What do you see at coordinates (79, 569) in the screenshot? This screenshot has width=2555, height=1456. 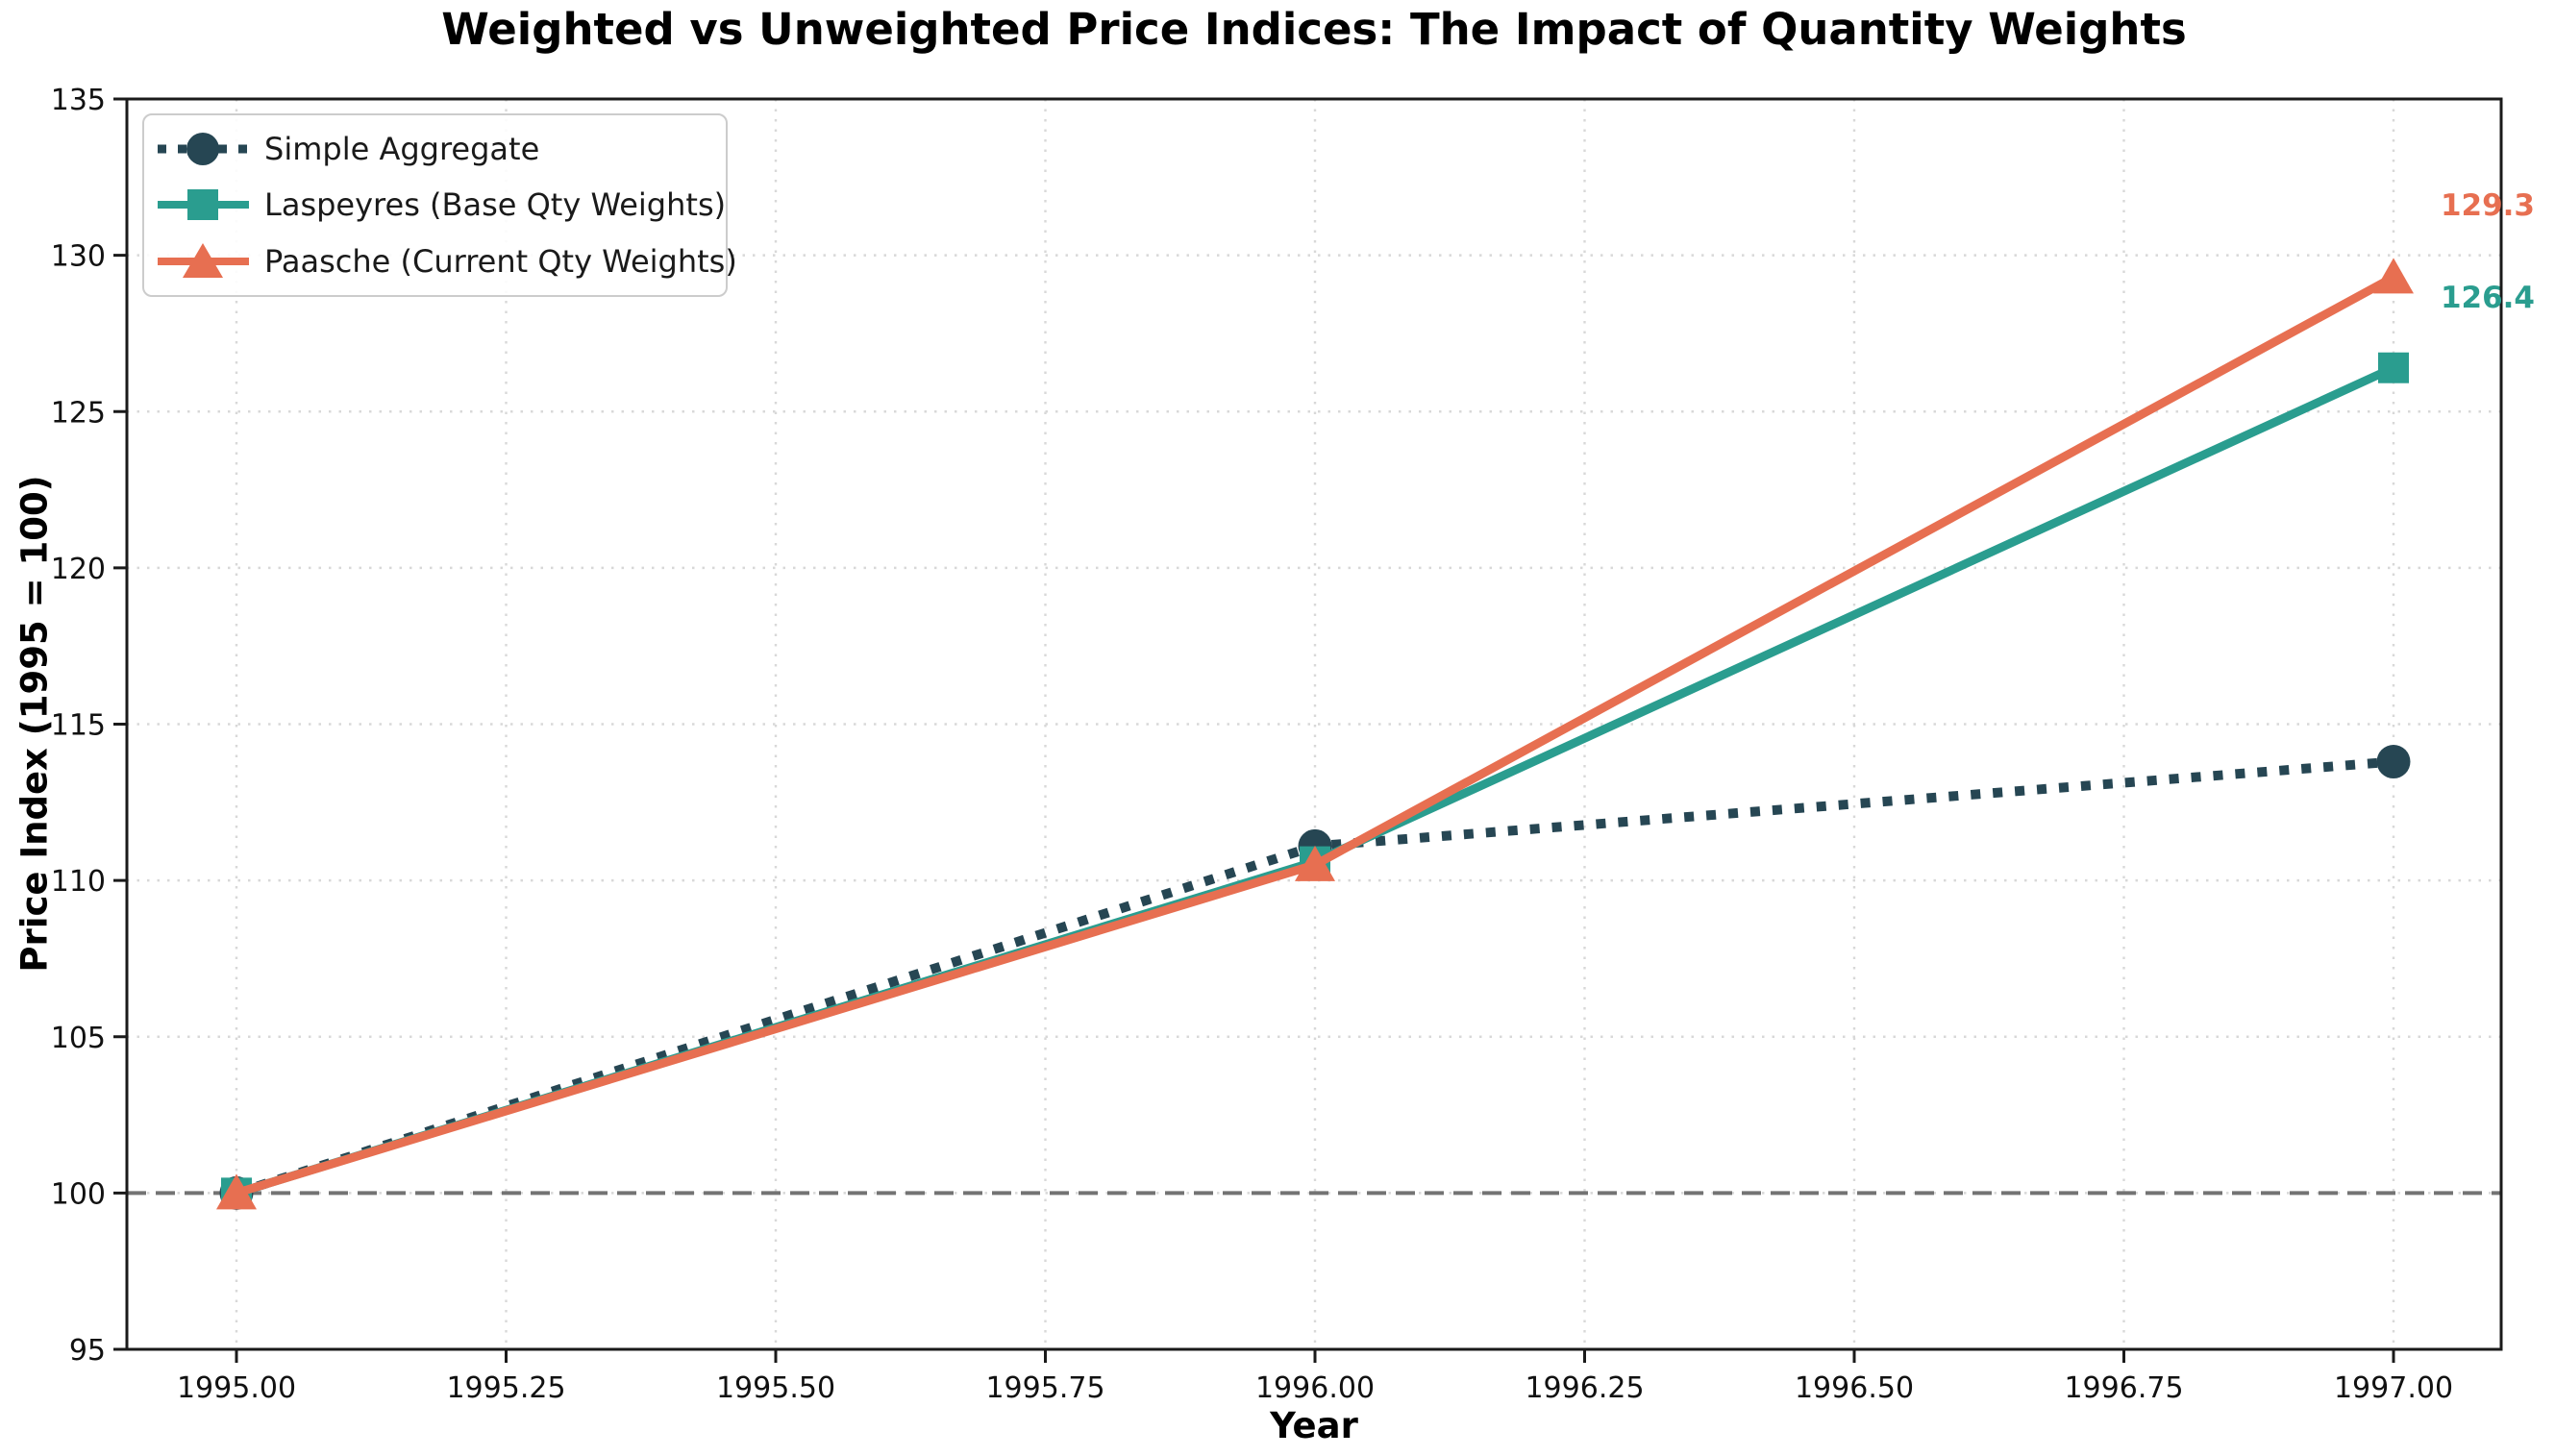 I see `svg-text: 120` at bounding box center [79, 569].